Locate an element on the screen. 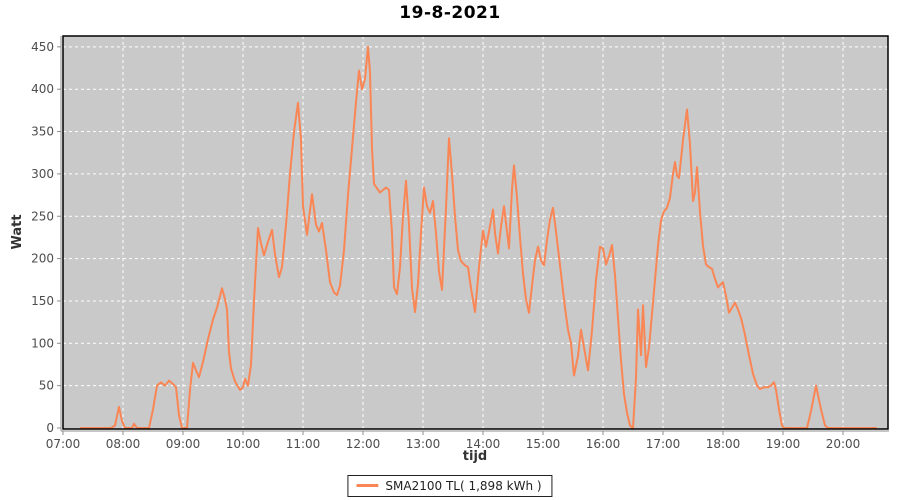 This screenshot has height=500, width=900. x-tick-label: 15:00 is located at coordinates (543, 444).